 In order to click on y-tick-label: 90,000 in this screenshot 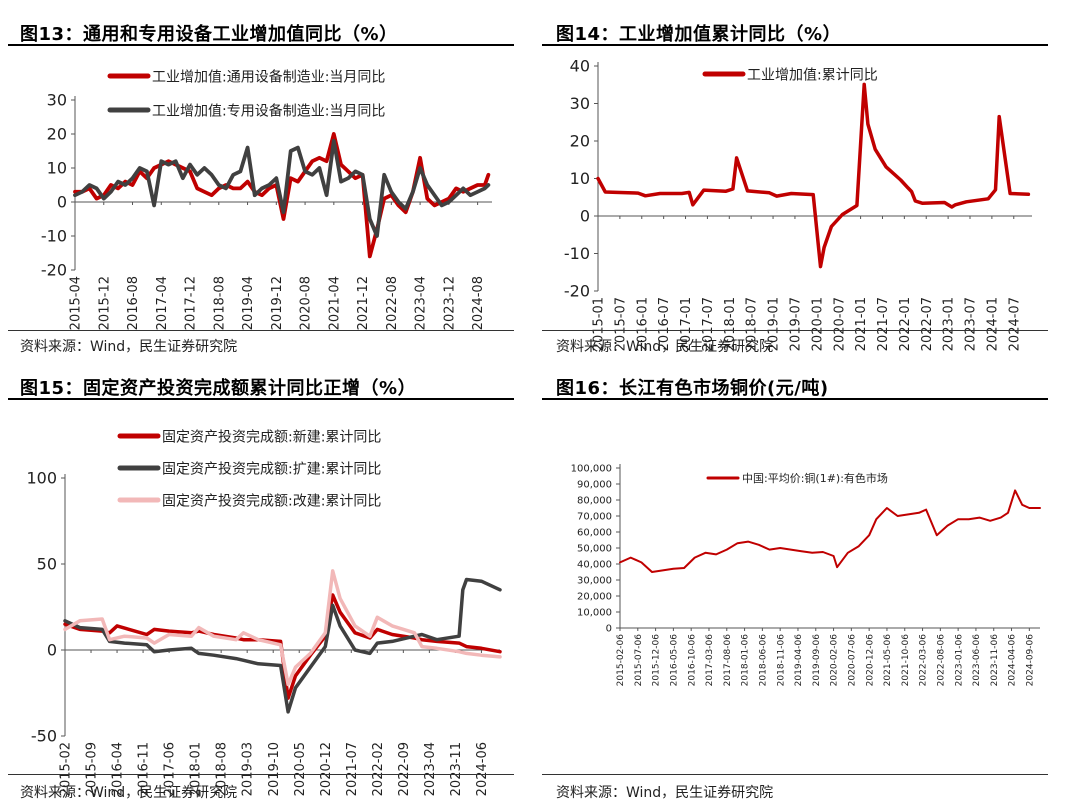, I will do `click(594, 485)`.